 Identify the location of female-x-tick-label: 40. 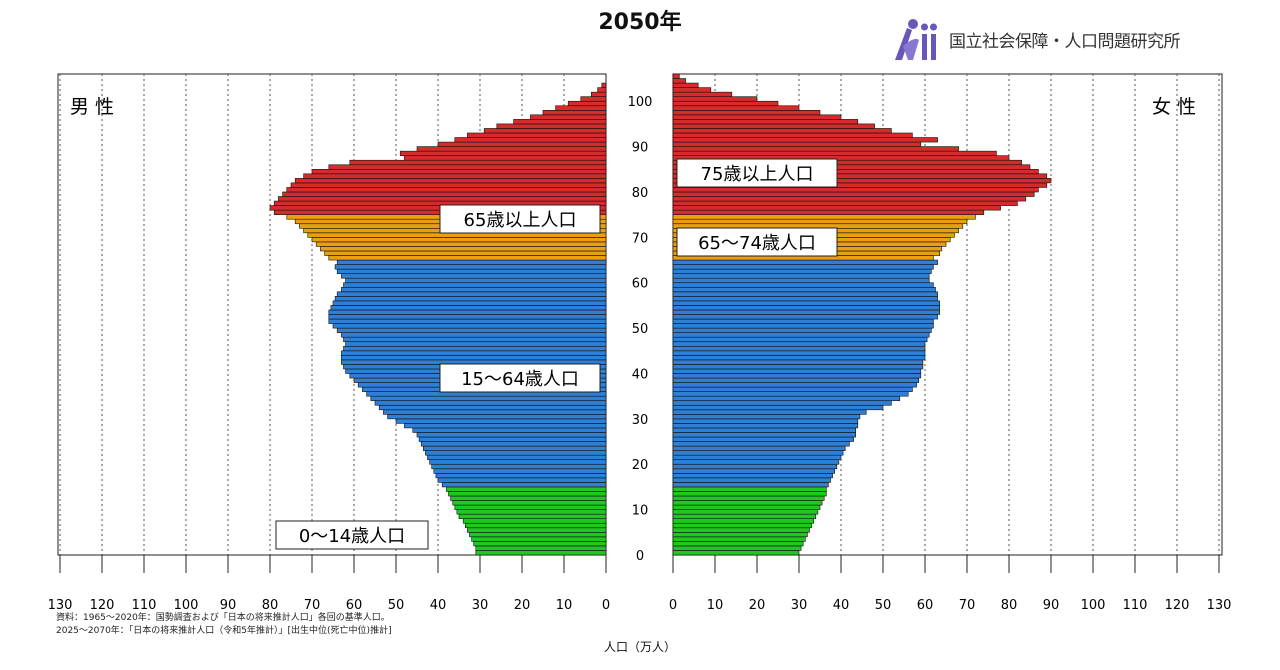
(841, 605).